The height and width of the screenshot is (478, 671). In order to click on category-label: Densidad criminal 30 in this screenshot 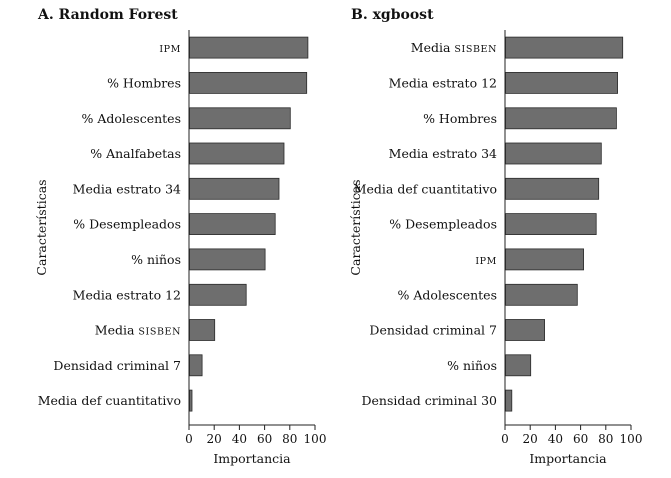, I will do `click(429, 400)`.